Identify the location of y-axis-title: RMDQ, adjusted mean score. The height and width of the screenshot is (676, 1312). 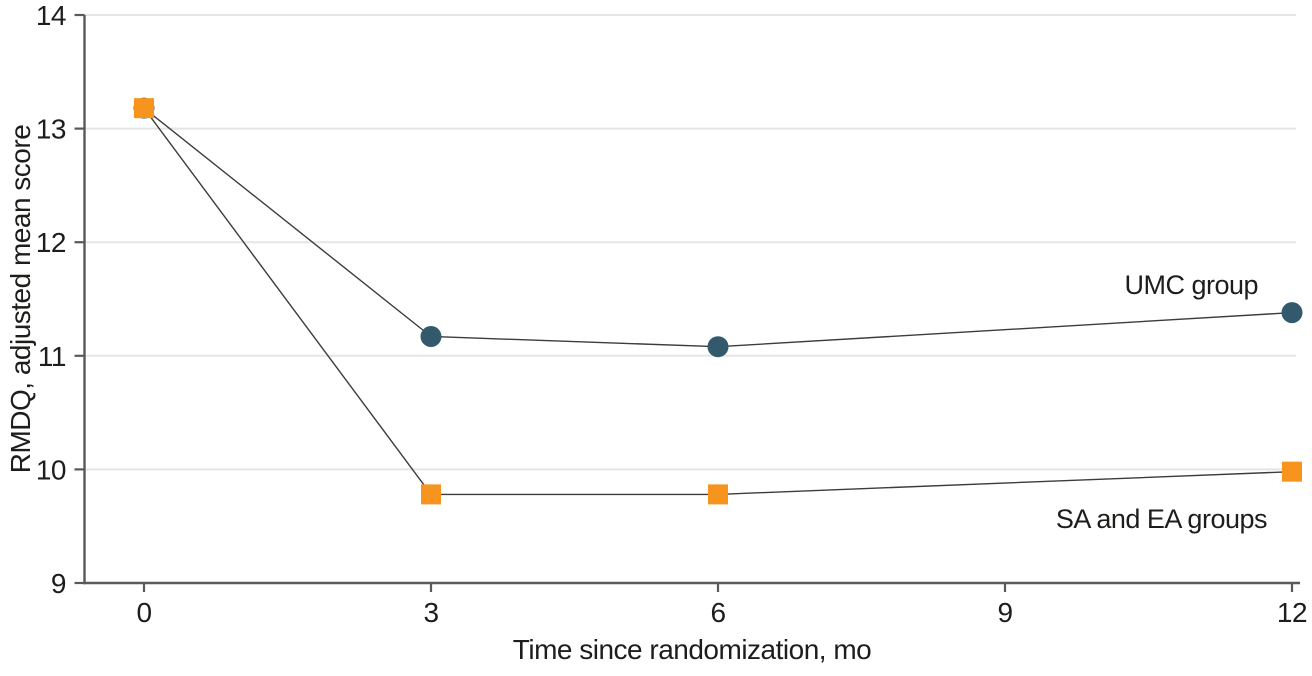
(20, 299).